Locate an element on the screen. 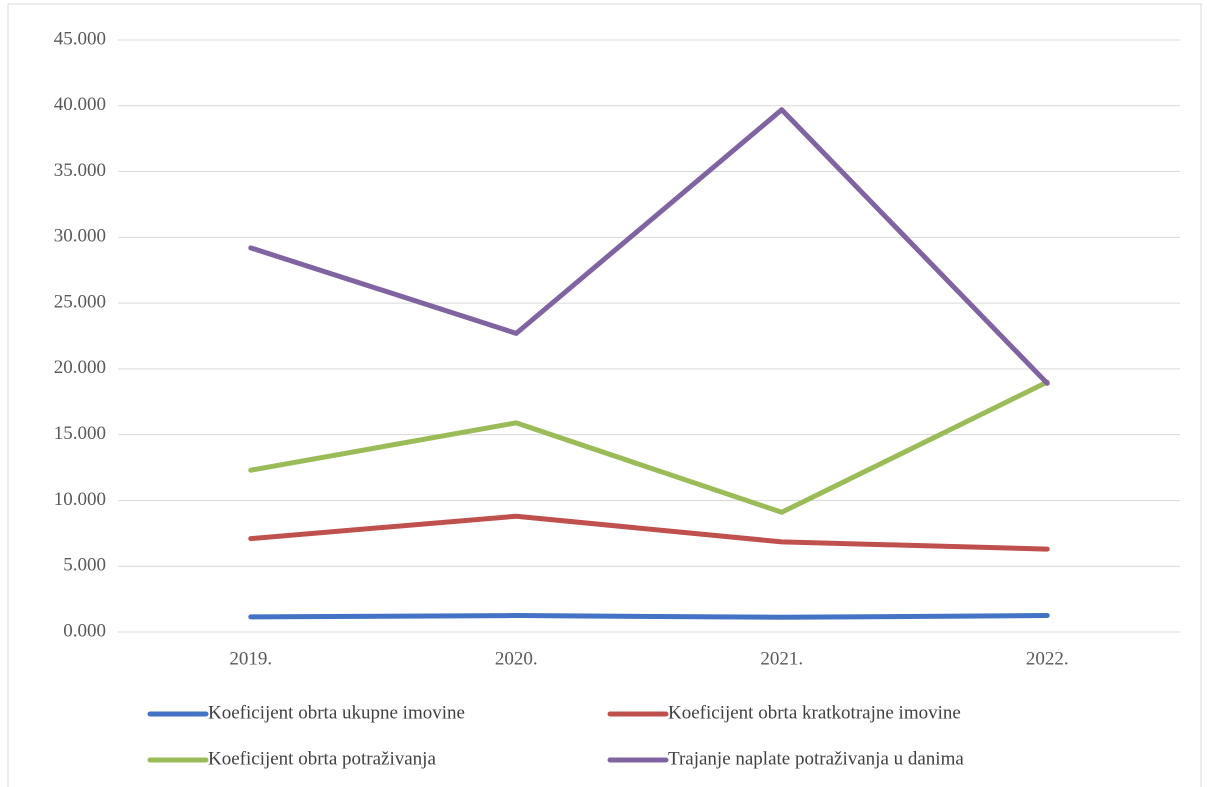 This screenshot has width=1207, height=787. y-tick-label: 25.000 is located at coordinates (80, 301).